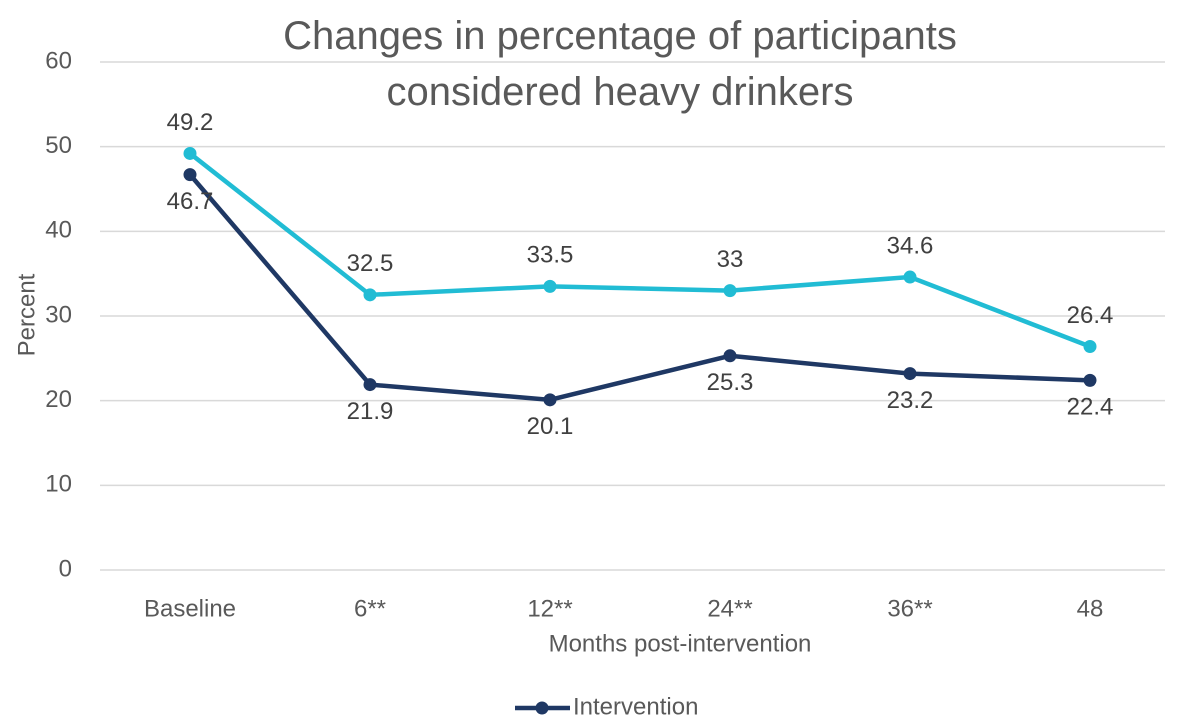 The width and height of the screenshot is (1185, 720). Describe the element at coordinates (635, 706) in the screenshot. I see `legend-label: Intervention` at that location.